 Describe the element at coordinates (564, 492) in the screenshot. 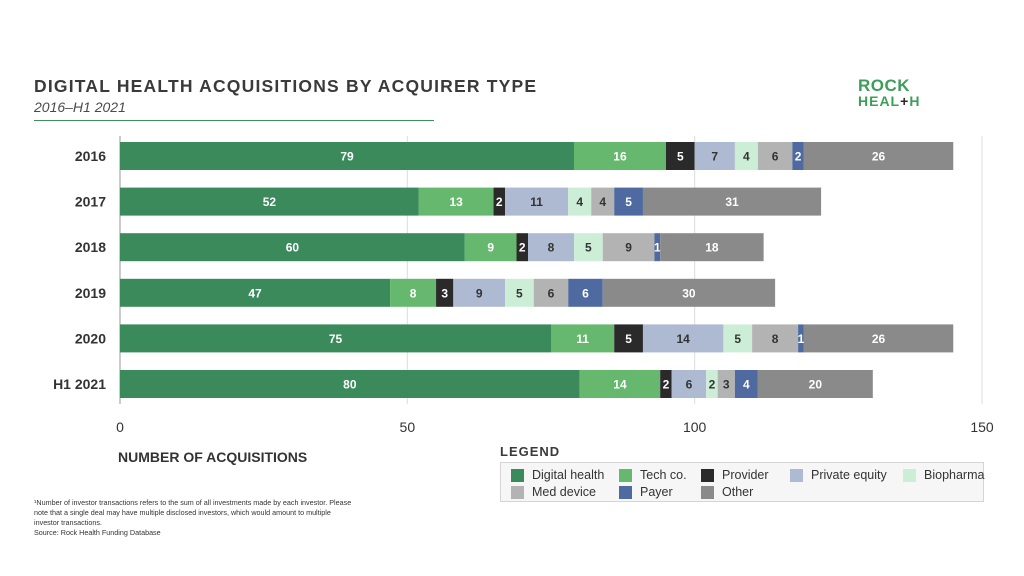

I see `legend-label: Med device` at that location.